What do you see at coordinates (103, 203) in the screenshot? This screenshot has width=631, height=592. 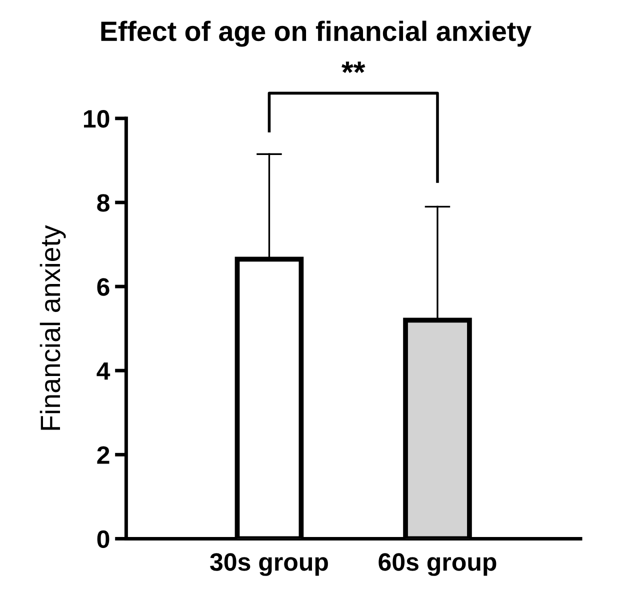 I see `y-tick-label: 8` at bounding box center [103, 203].